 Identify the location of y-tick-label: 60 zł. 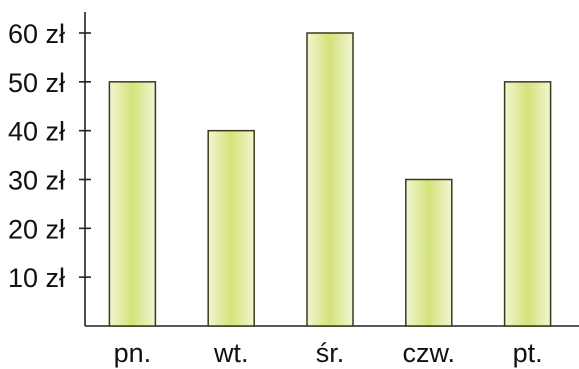
(36, 34).